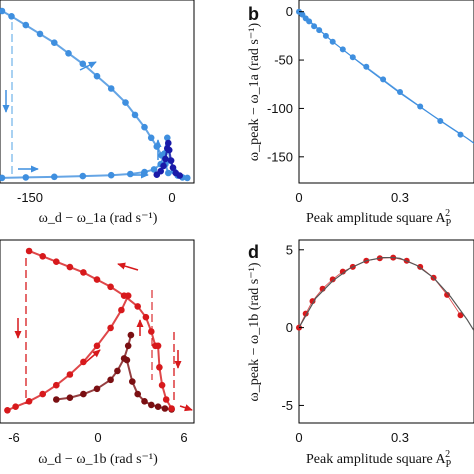  Describe the element at coordinates (280, 156) in the screenshot. I see `panel-b-ytick-3: -150` at that location.